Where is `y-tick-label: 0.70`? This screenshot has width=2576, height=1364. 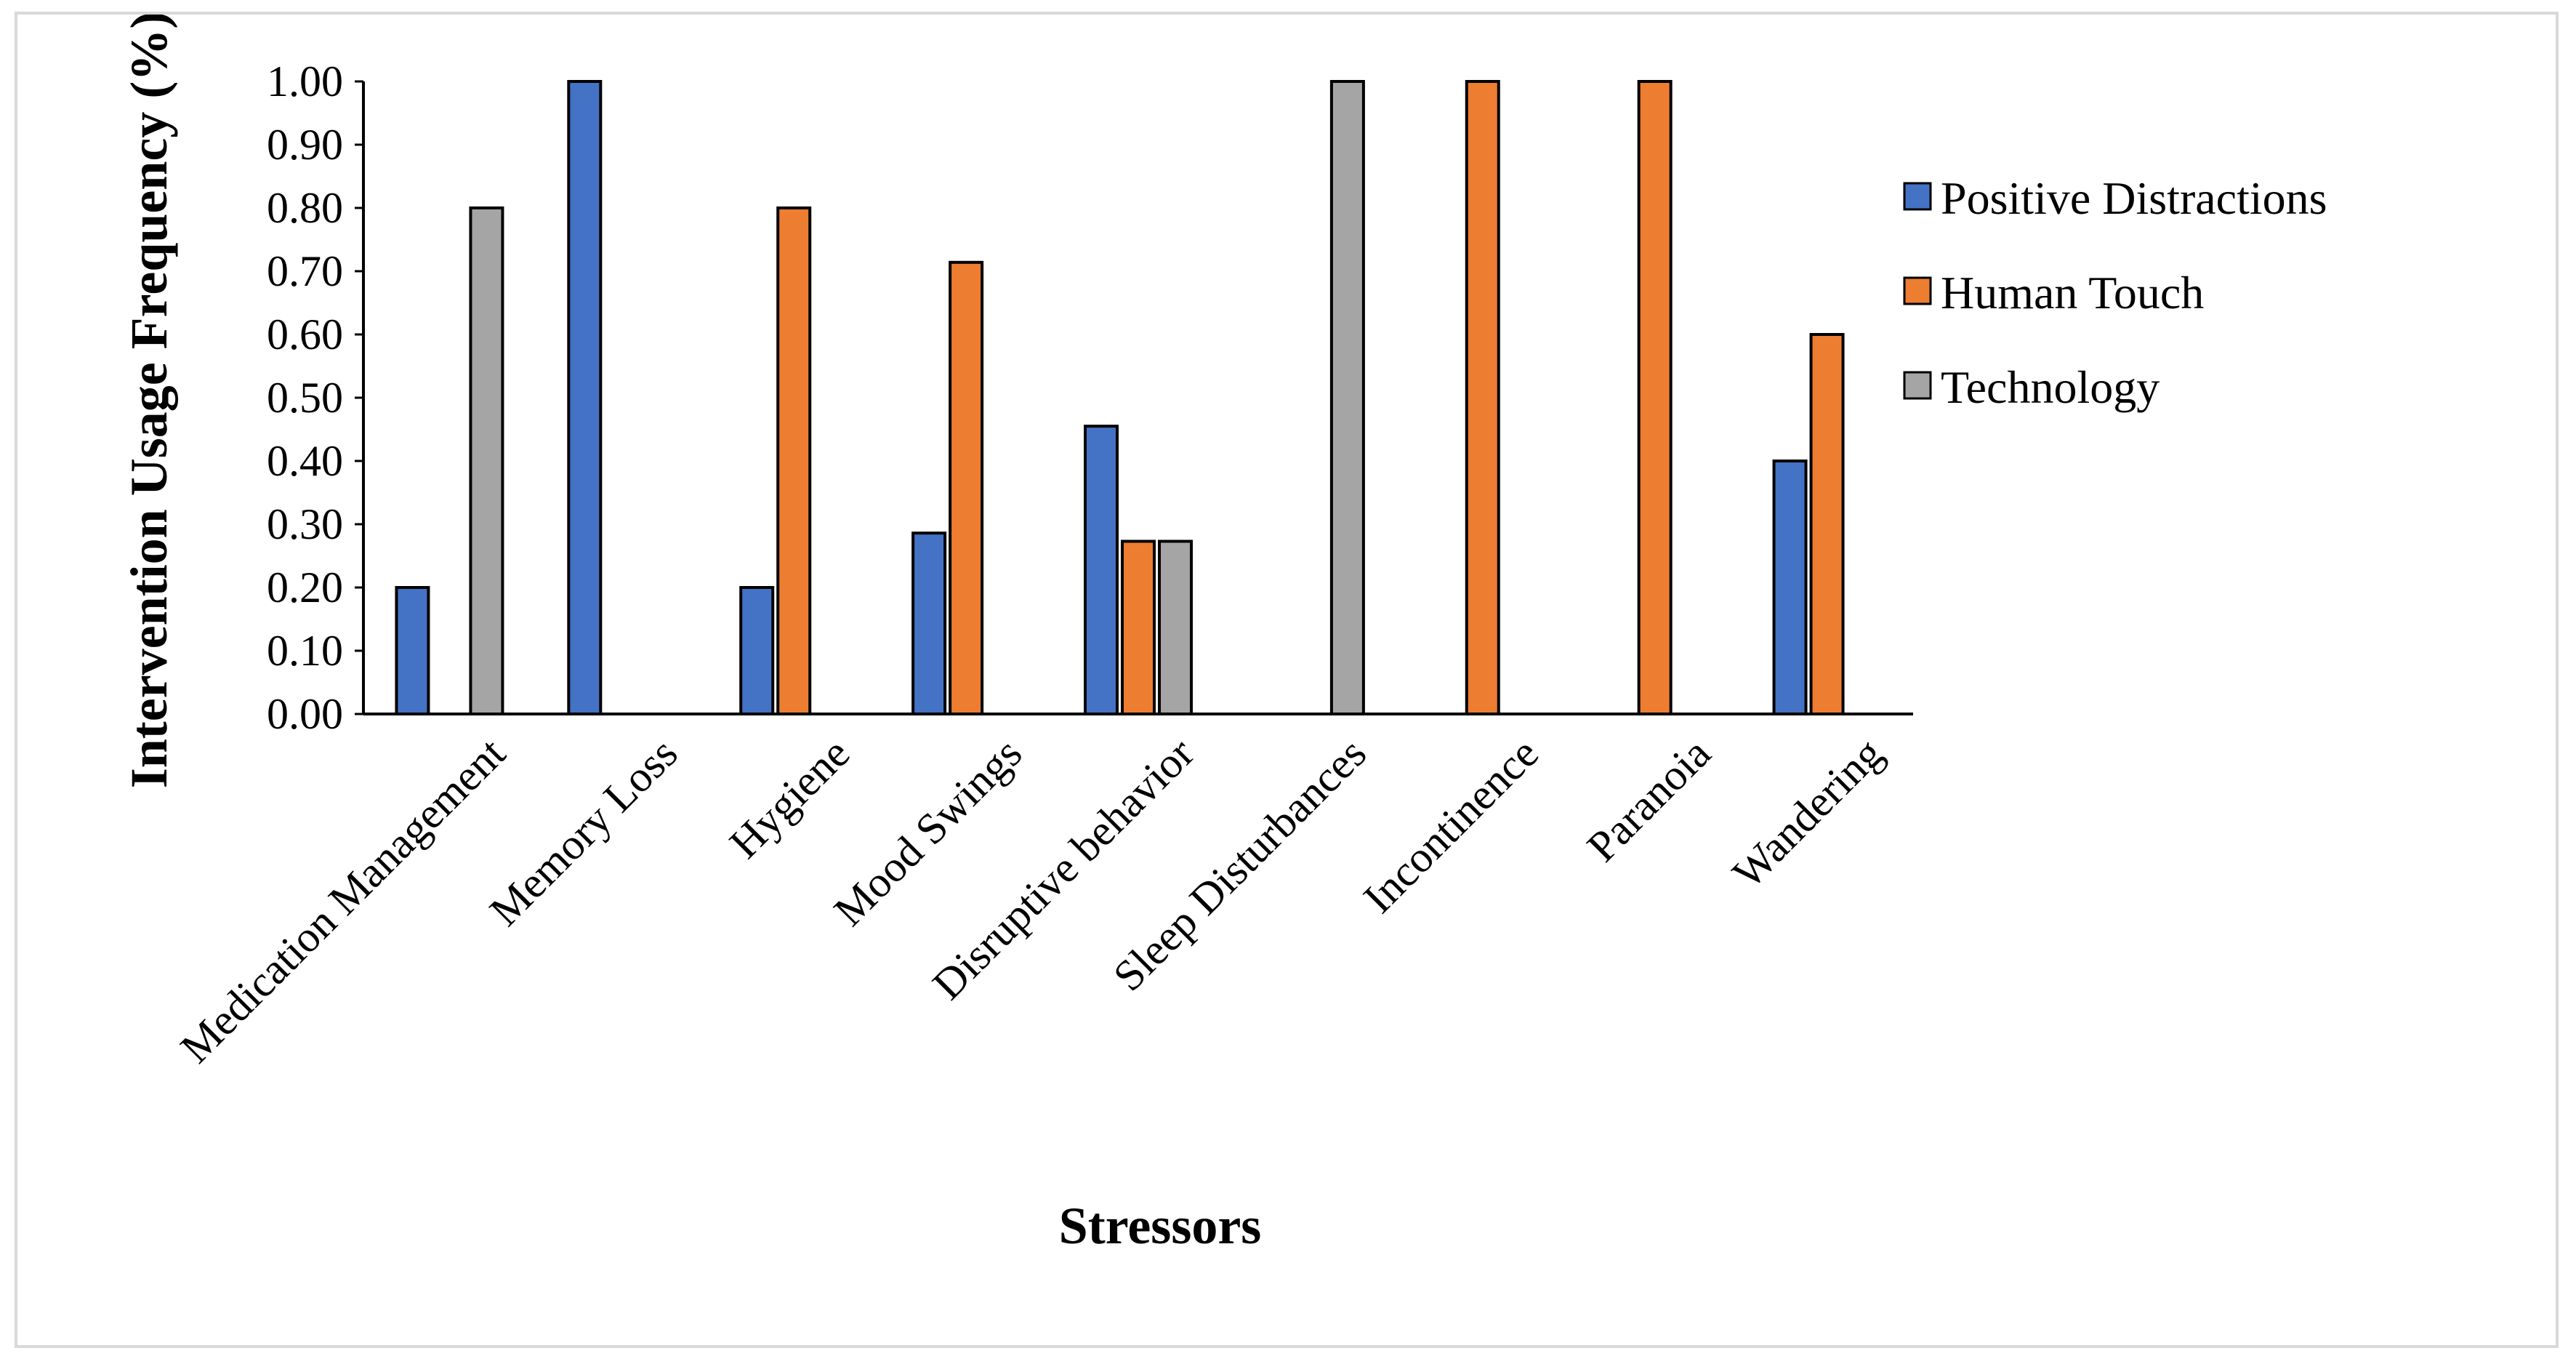 y-tick-label: 0.70 is located at coordinates (305, 271).